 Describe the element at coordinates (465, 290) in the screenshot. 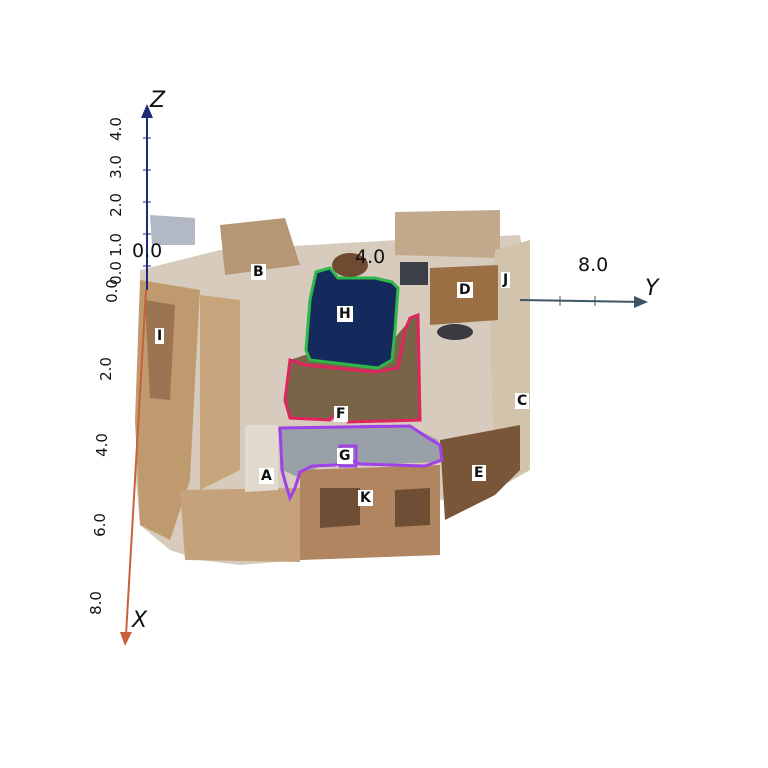

I see `object-label-d: D` at that location.